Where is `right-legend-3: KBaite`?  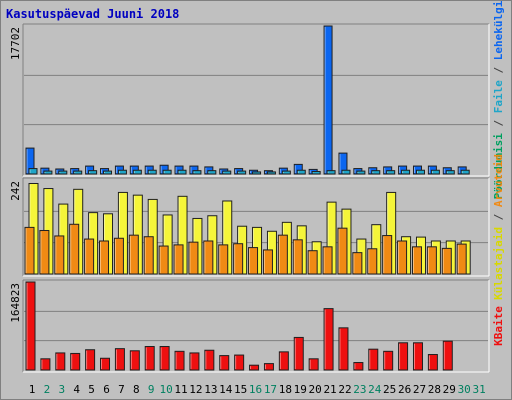 right-legend-3: KBaite is located at coordinates (498, 326).